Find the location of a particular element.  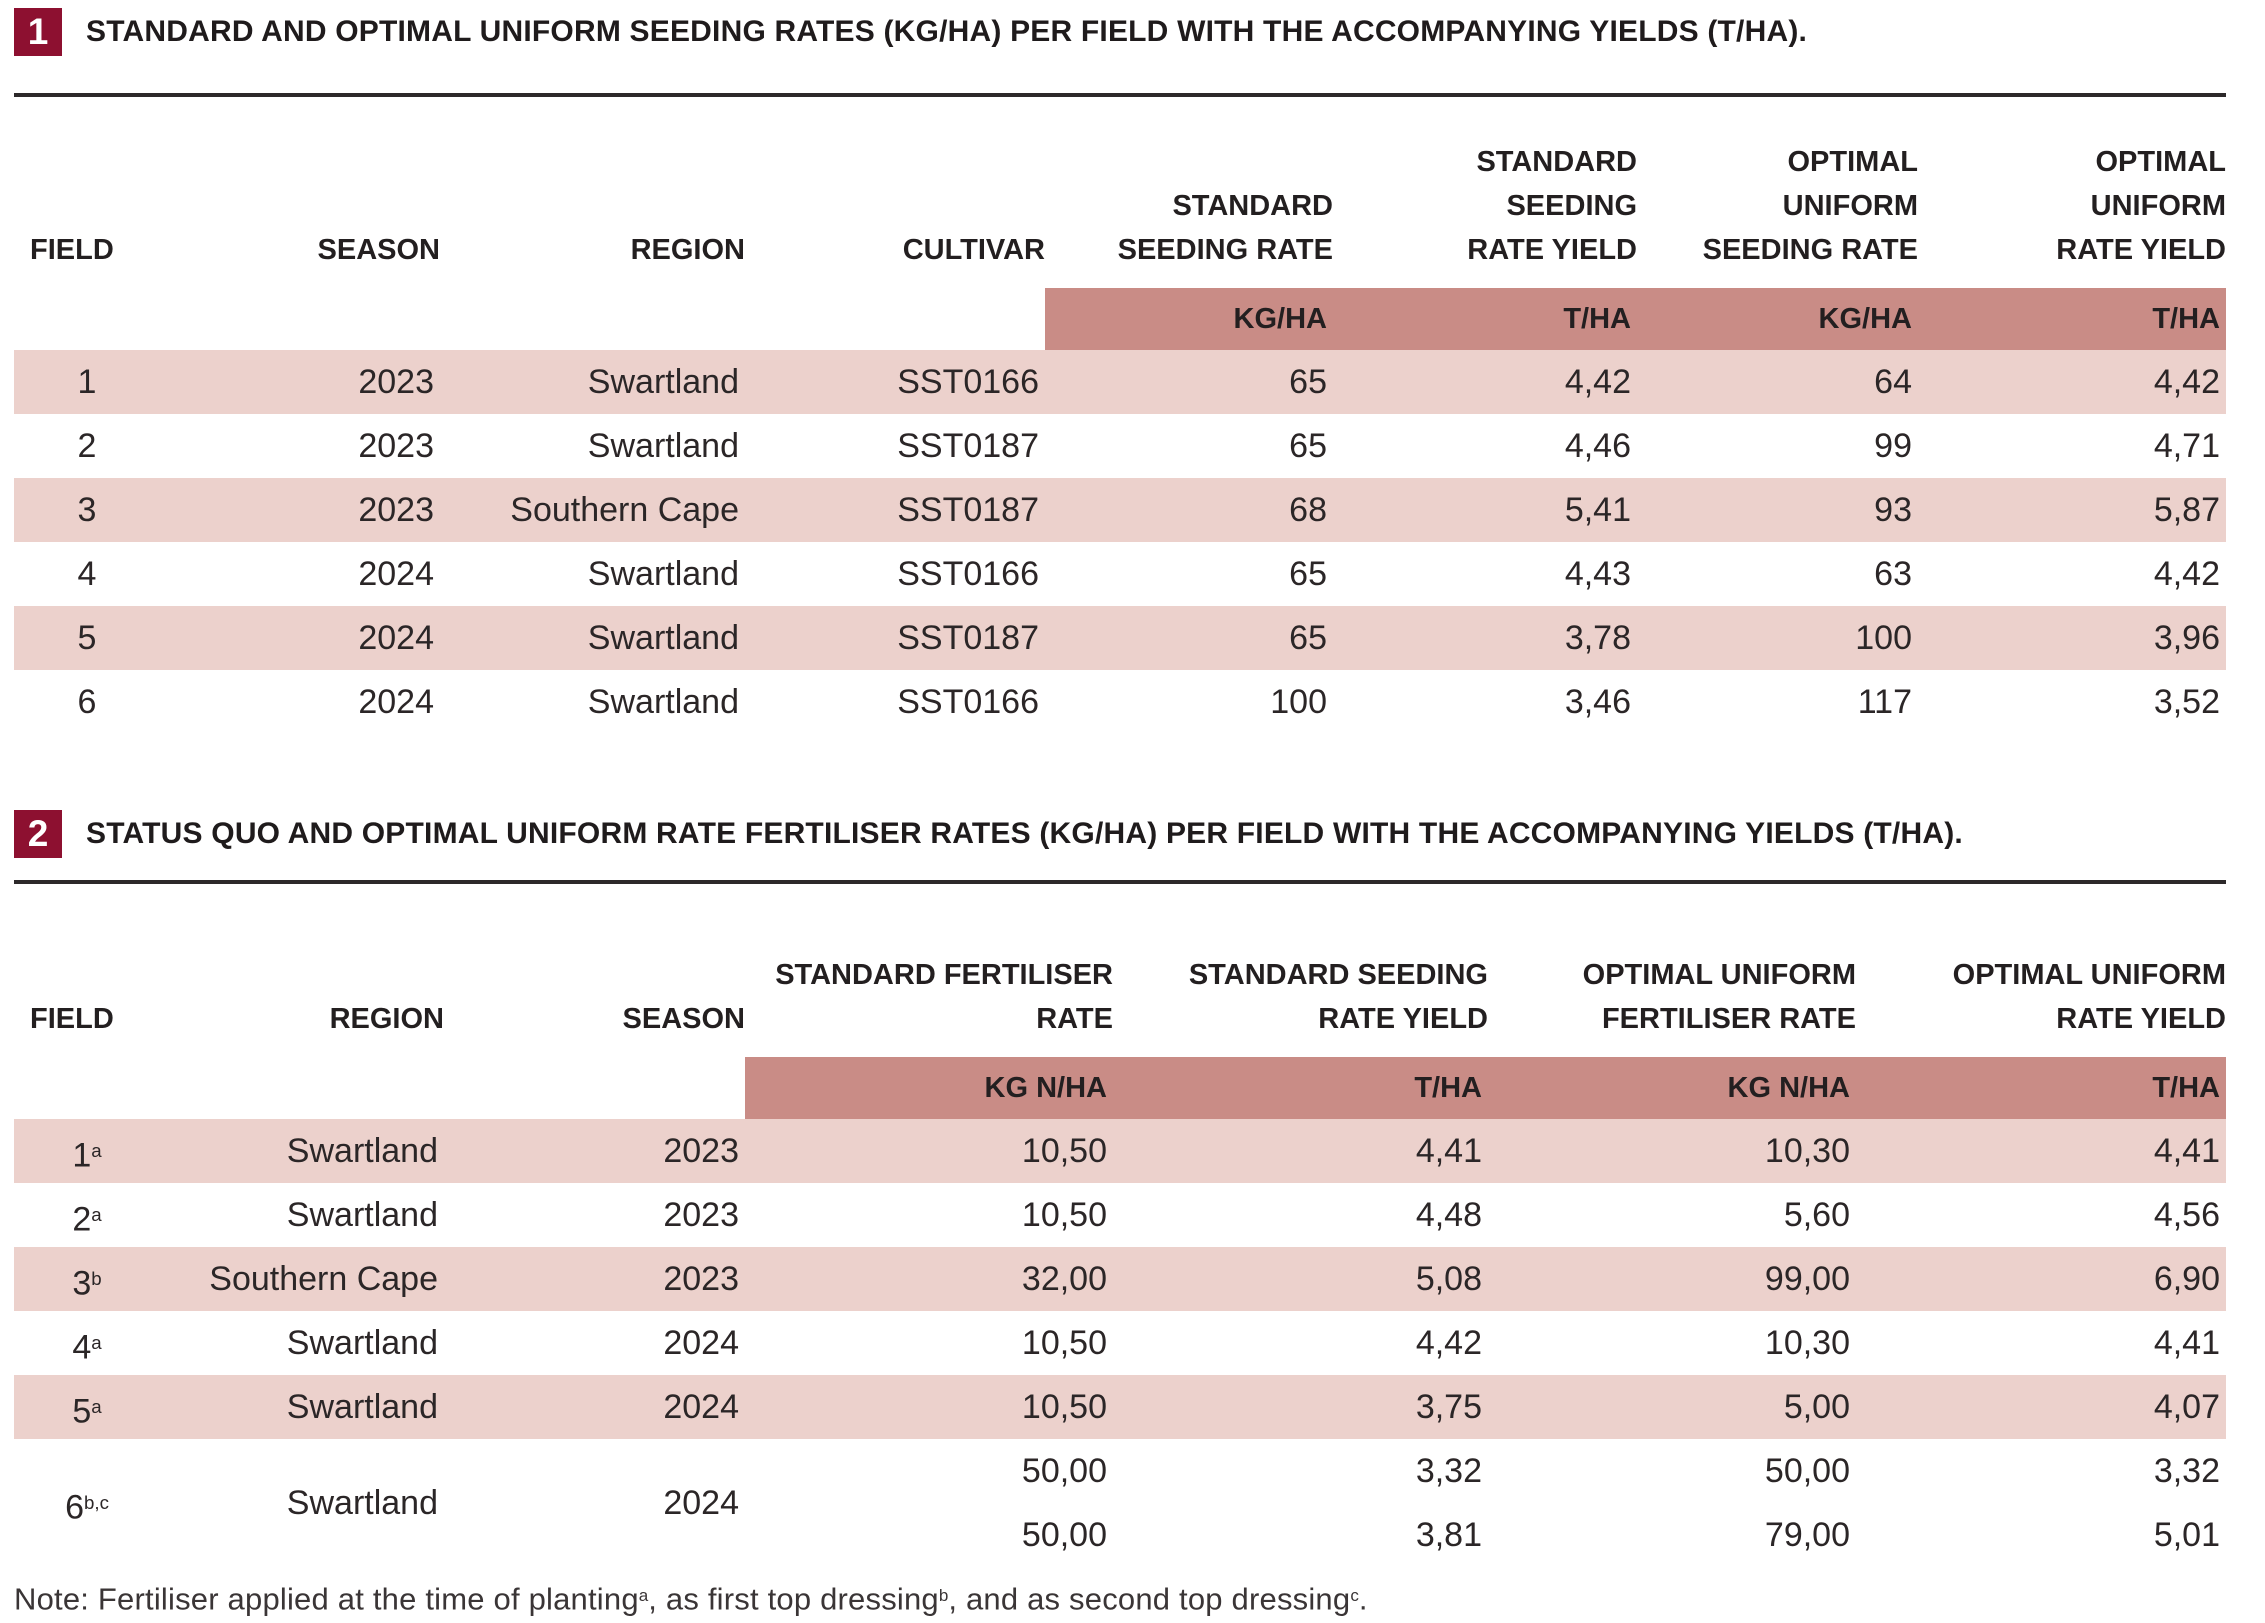

t2-column-header-season: SEASON is located at coordinates (683, 1019).